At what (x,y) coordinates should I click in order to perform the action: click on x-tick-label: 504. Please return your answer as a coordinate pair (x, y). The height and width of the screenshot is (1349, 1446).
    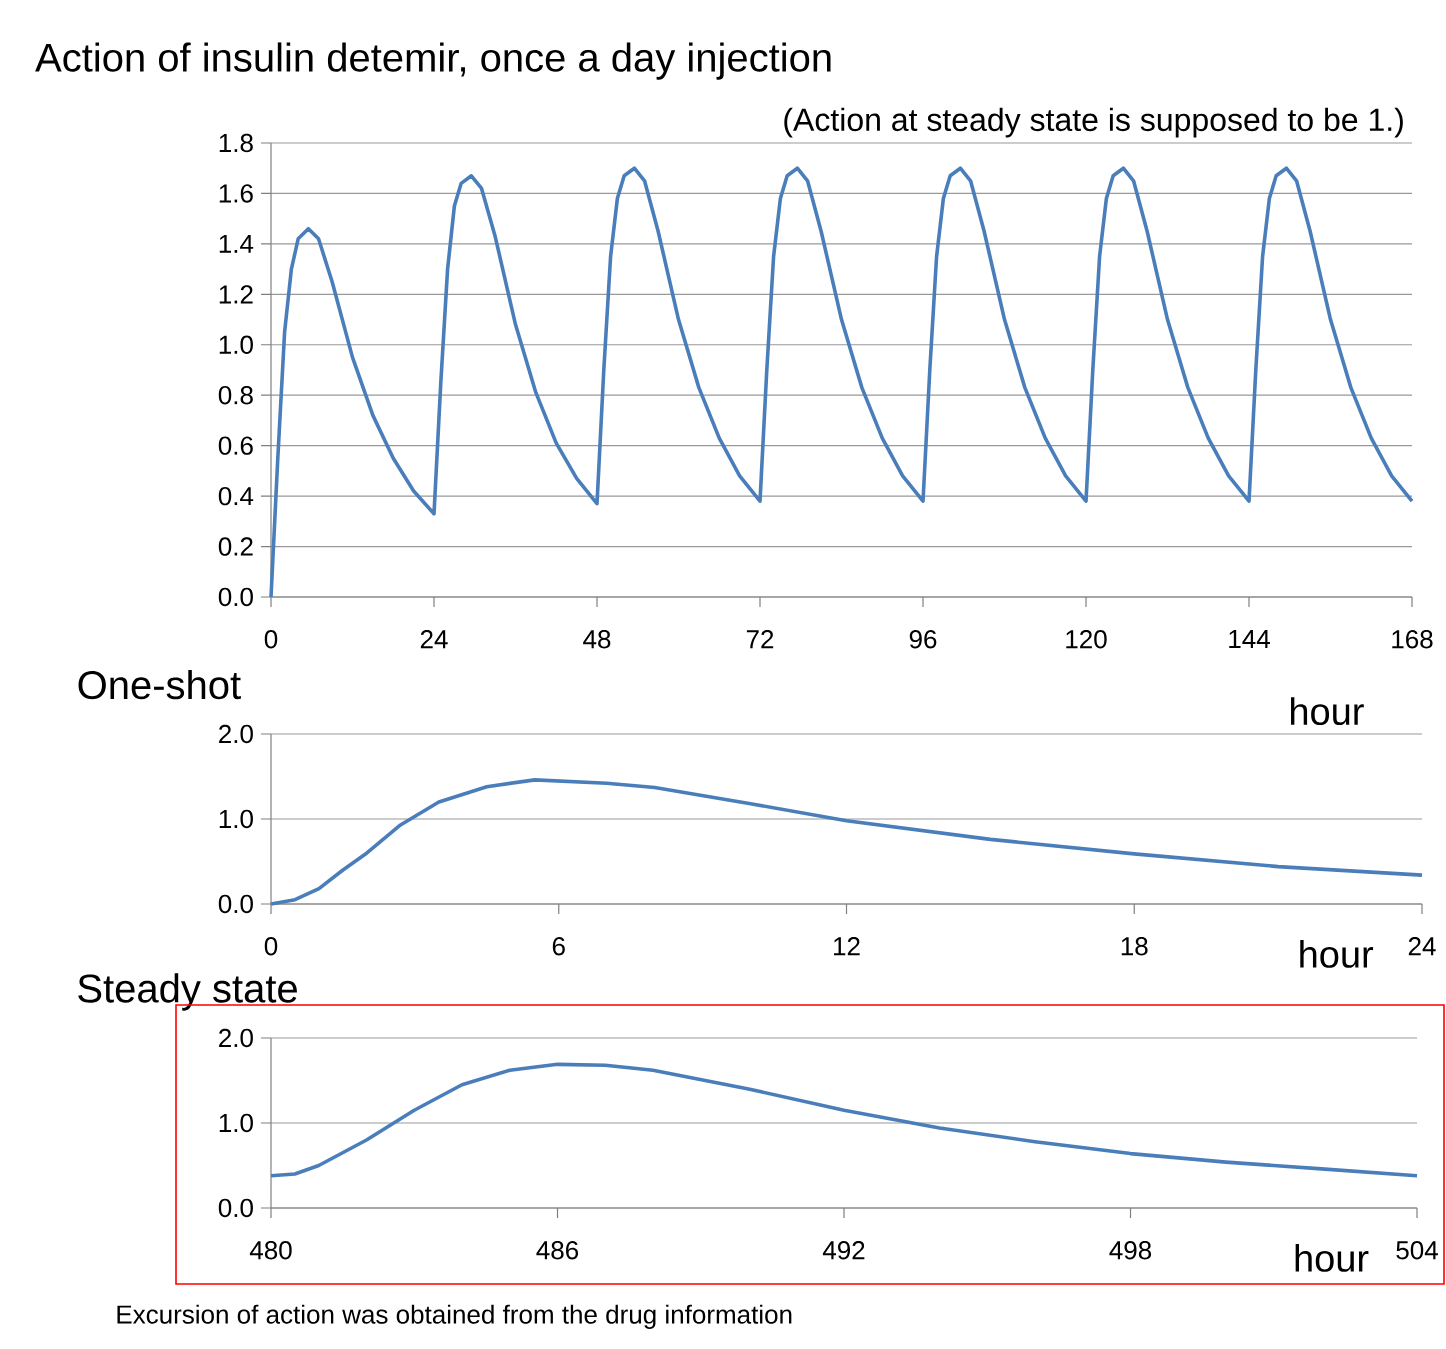
    Looking at the image, I should click on (1417, 1250).